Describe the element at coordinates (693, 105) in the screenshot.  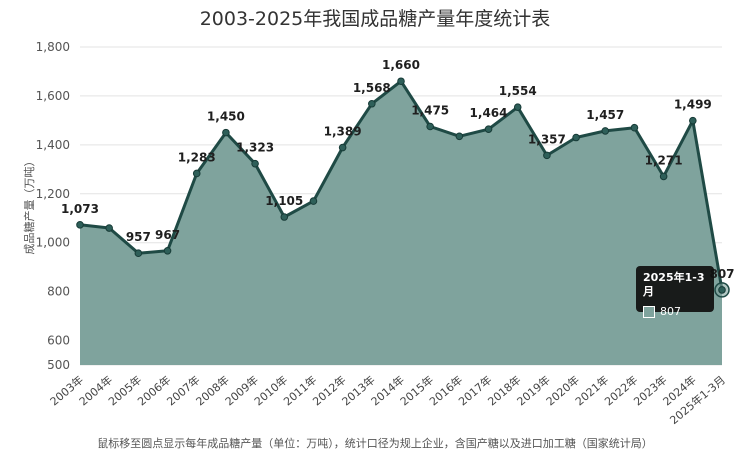
I see `data-label: 1,499` at that location.